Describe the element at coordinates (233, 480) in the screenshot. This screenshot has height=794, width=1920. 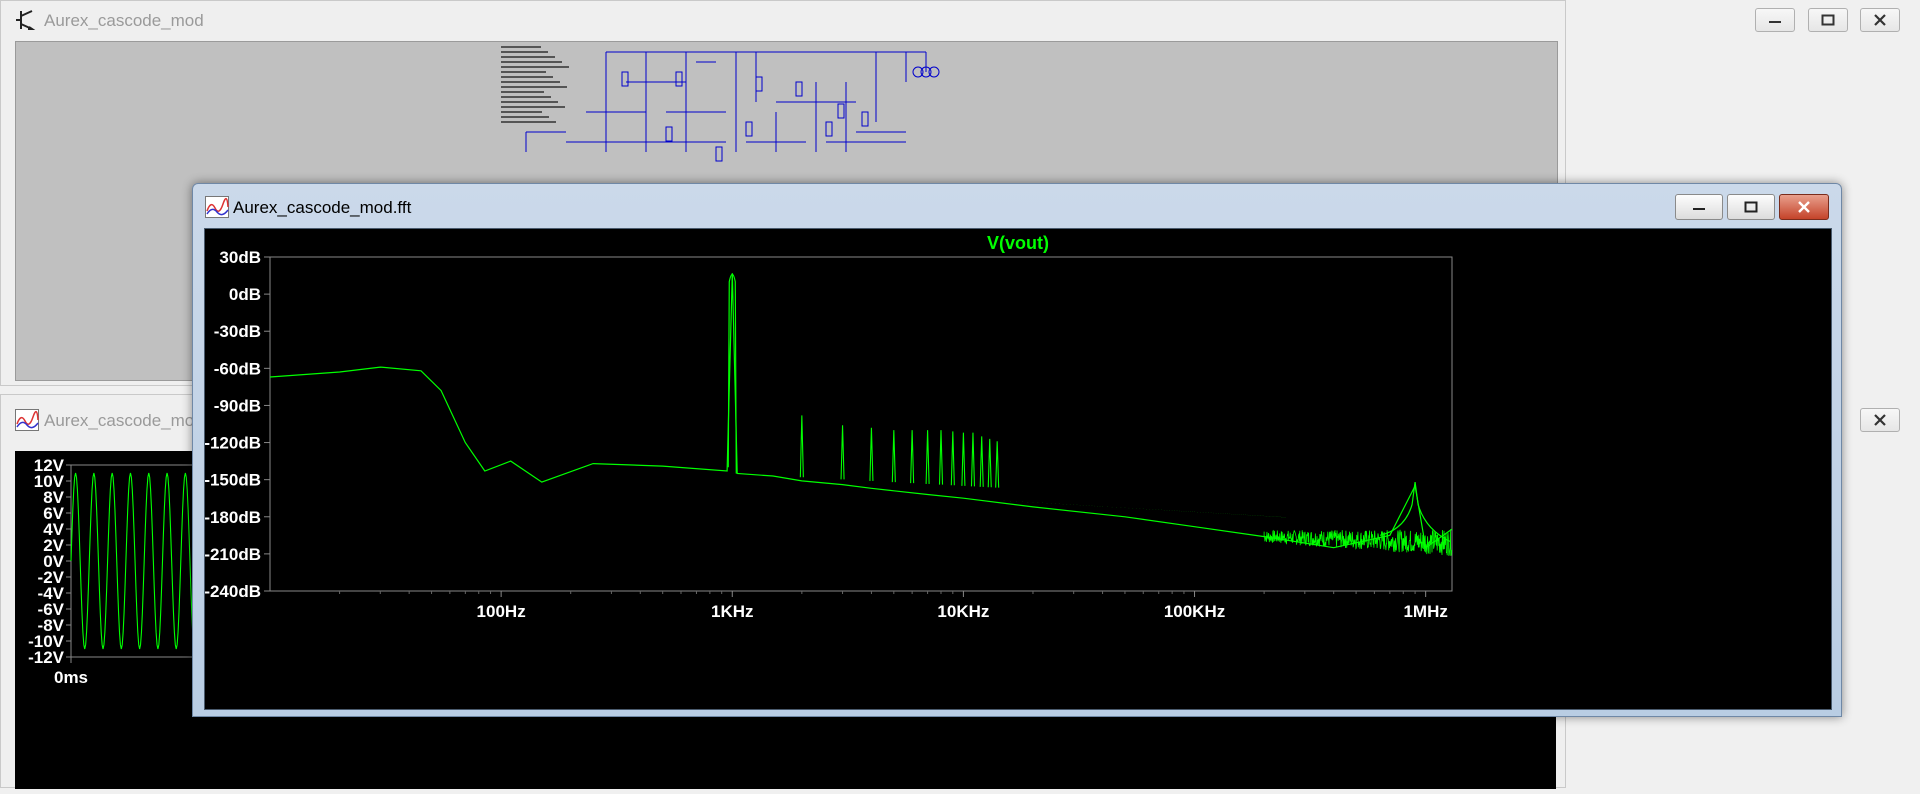
I see `fft-y-tick-label: -150dB` at that location.